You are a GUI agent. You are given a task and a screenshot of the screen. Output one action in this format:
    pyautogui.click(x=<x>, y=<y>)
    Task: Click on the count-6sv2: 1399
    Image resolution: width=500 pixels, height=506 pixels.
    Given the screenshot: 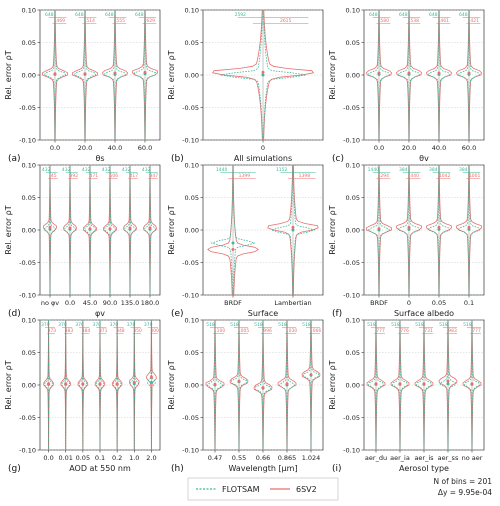 What is the action you would take?
    pyautogui.click(x=245, y=176)
    